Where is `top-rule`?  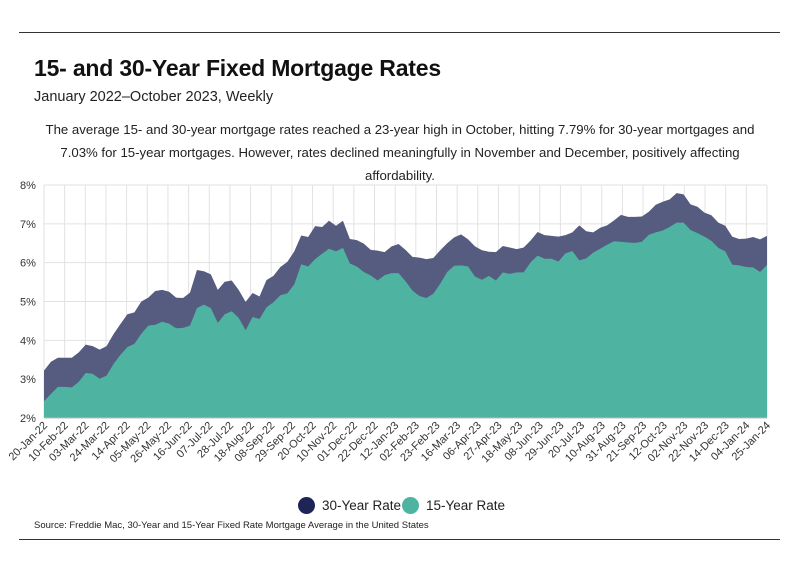 top-rule is located at coordinates (399, 32).